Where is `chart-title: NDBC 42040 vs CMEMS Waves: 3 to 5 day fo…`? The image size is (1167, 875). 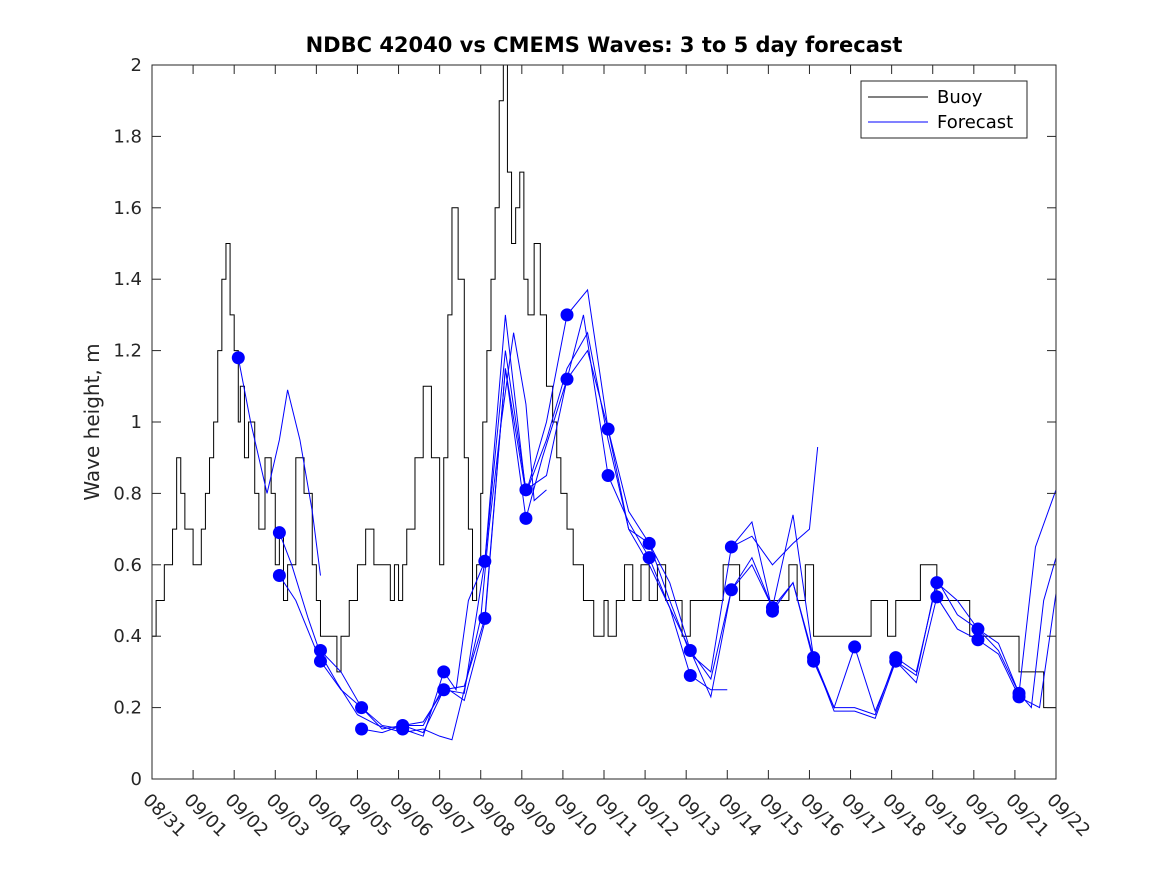 chart-title: NDBC 42040 vs CMEMS Waves: 3 to 5 day fo… is located at coordinates (604, 45).